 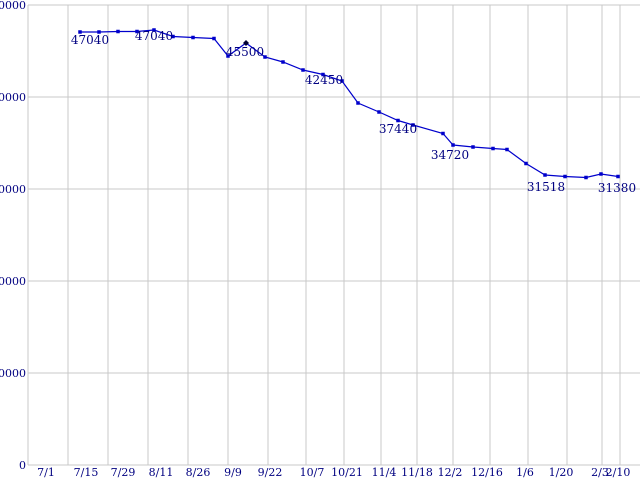 What do you see at coordinates (347, 472) in the screenshot?
I see `x-tick-label: 10/21` at bounding box center [347, 472].